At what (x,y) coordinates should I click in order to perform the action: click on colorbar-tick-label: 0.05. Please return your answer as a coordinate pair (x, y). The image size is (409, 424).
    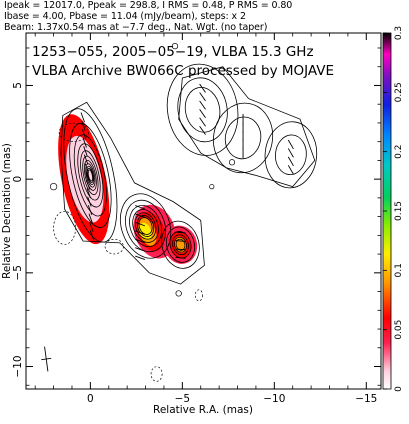
    Looking at the image, I should click on (399, 330).